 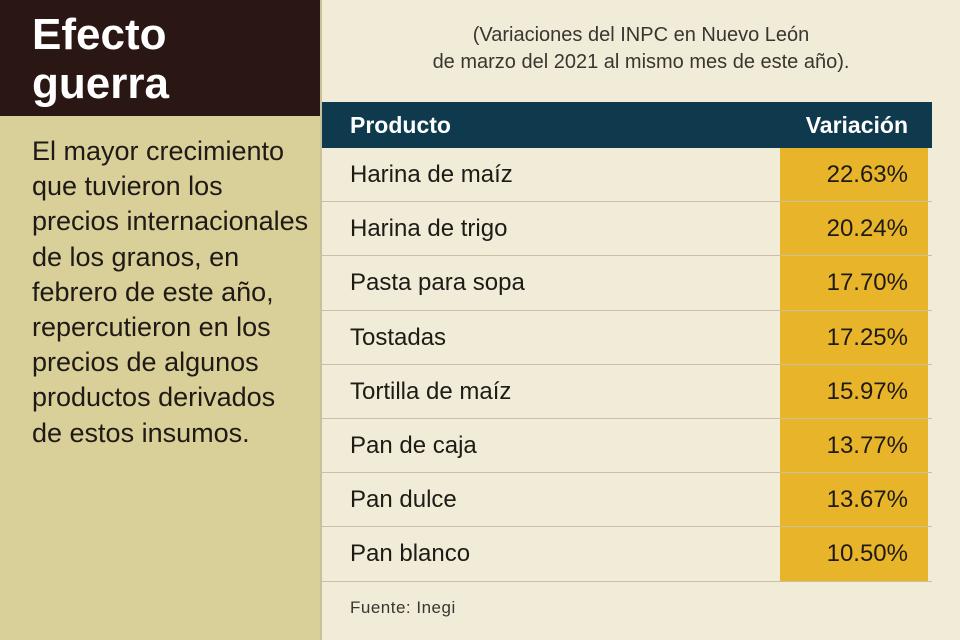 What do you see at coordinates (627, 229) in the screenshot?
I see `table-row: Harina de trigo 20.24%` at bounding box center [627, 229].